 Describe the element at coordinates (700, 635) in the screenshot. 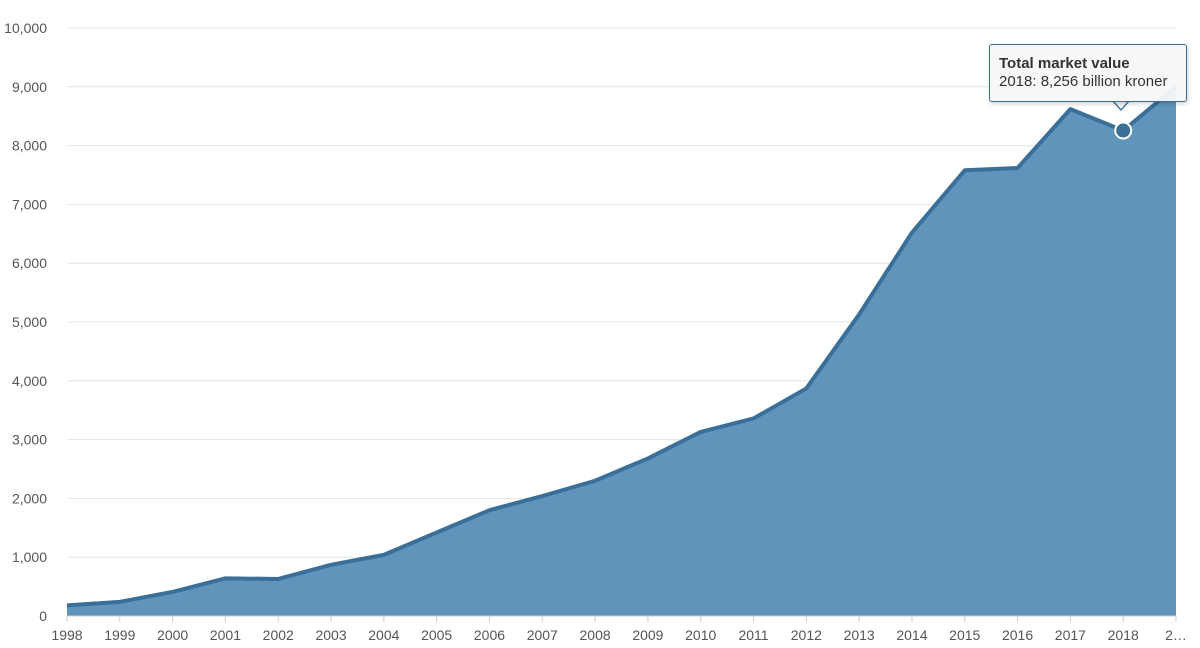

I see `x-tick-label: 2010` at that location.